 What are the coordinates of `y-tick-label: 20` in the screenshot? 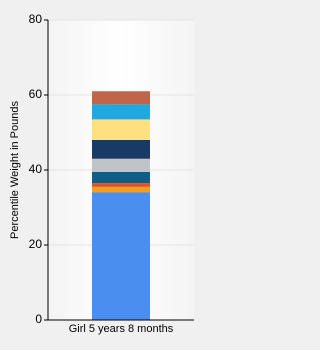 It's located at (36, 244).